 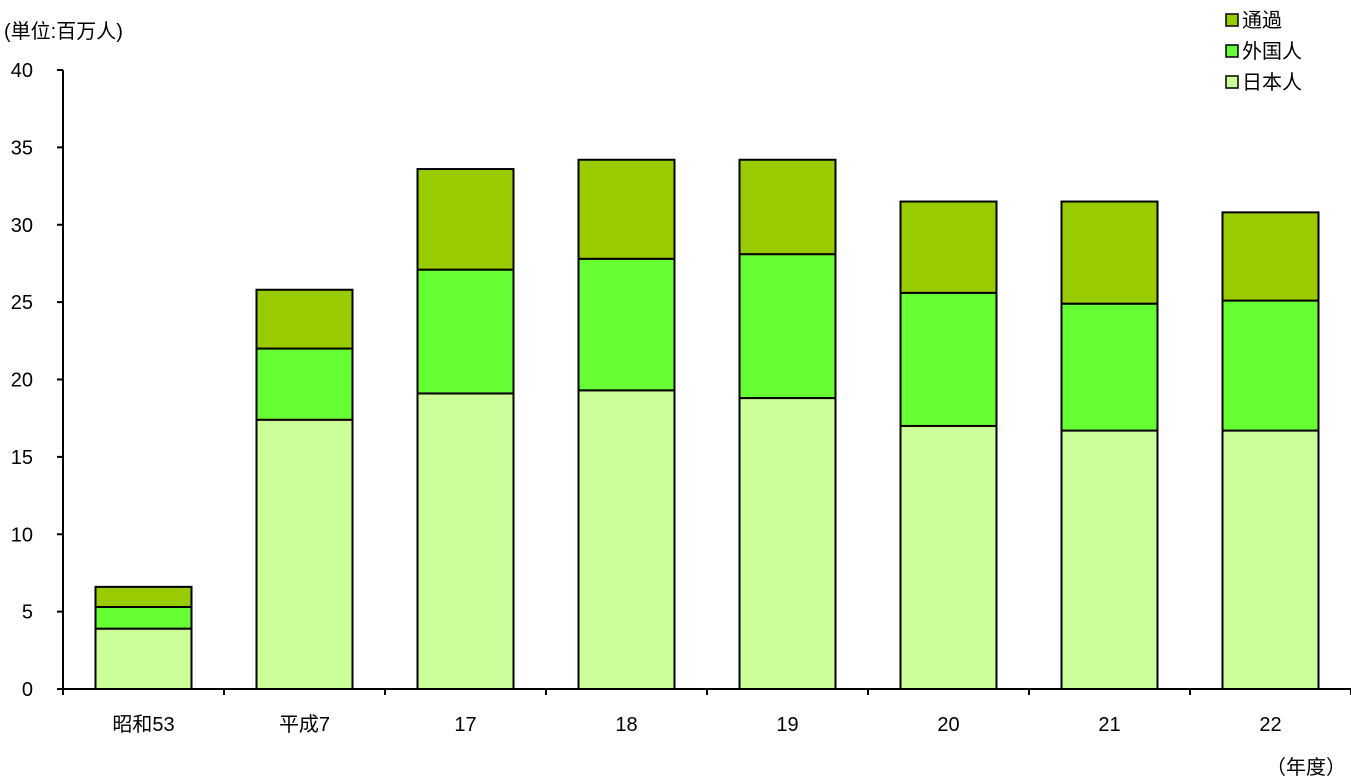 What do you see at coordinates (22, 226) in the screenshot?
I see `y-tick-label: 30` at bounding box center [22, 226].